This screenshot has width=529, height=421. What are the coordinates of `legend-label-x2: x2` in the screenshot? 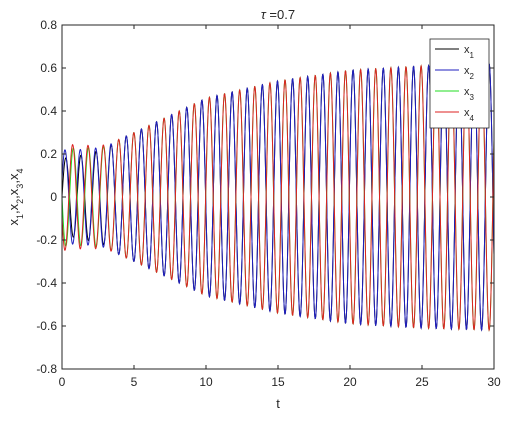 It's located at (469, 73).